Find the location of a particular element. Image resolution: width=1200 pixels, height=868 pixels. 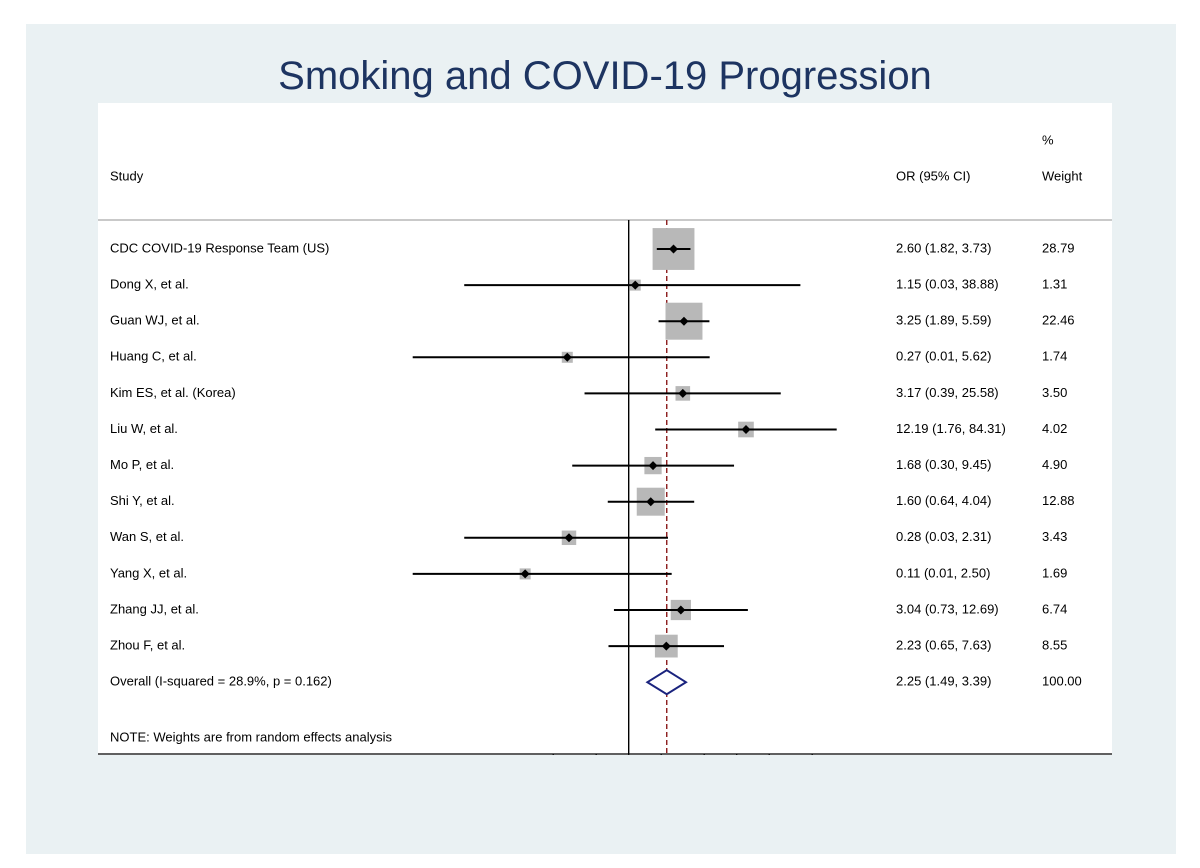

study-label: Guan WJ, et al. is located at coordinates (155, 320).